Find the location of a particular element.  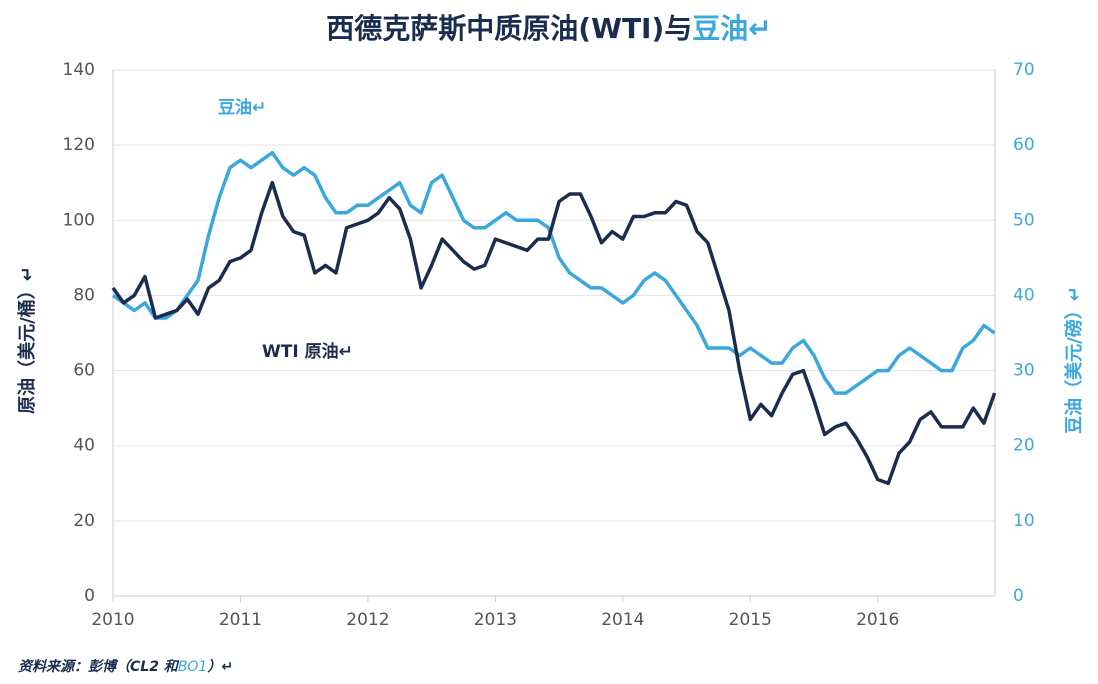

source-text: 资料来源：彭博（CL2 和 is located at coordinates (99, 666).